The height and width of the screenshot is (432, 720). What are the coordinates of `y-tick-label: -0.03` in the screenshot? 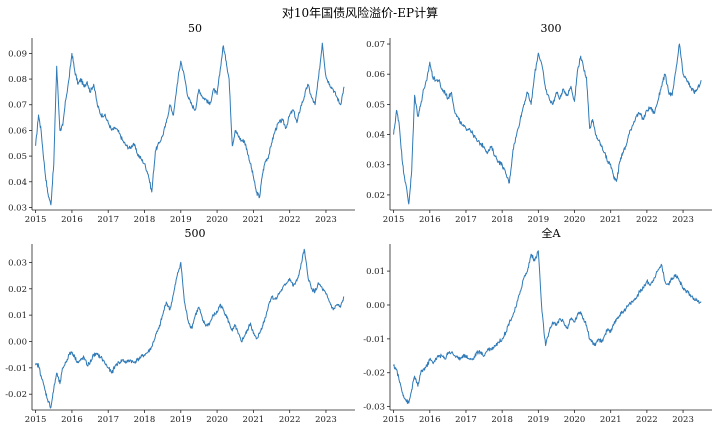 It's located at (374, 408).